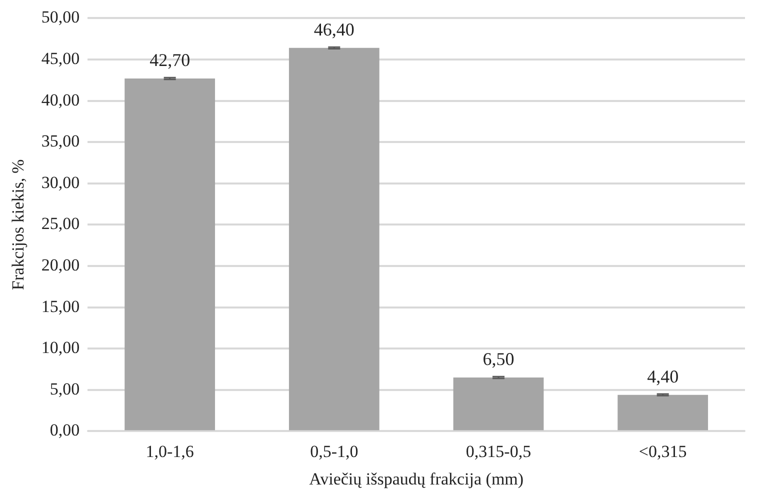  Describe the element at coordinates (60, 141) in the screenshot. I see `y-tick-label: 35,00` at that location.